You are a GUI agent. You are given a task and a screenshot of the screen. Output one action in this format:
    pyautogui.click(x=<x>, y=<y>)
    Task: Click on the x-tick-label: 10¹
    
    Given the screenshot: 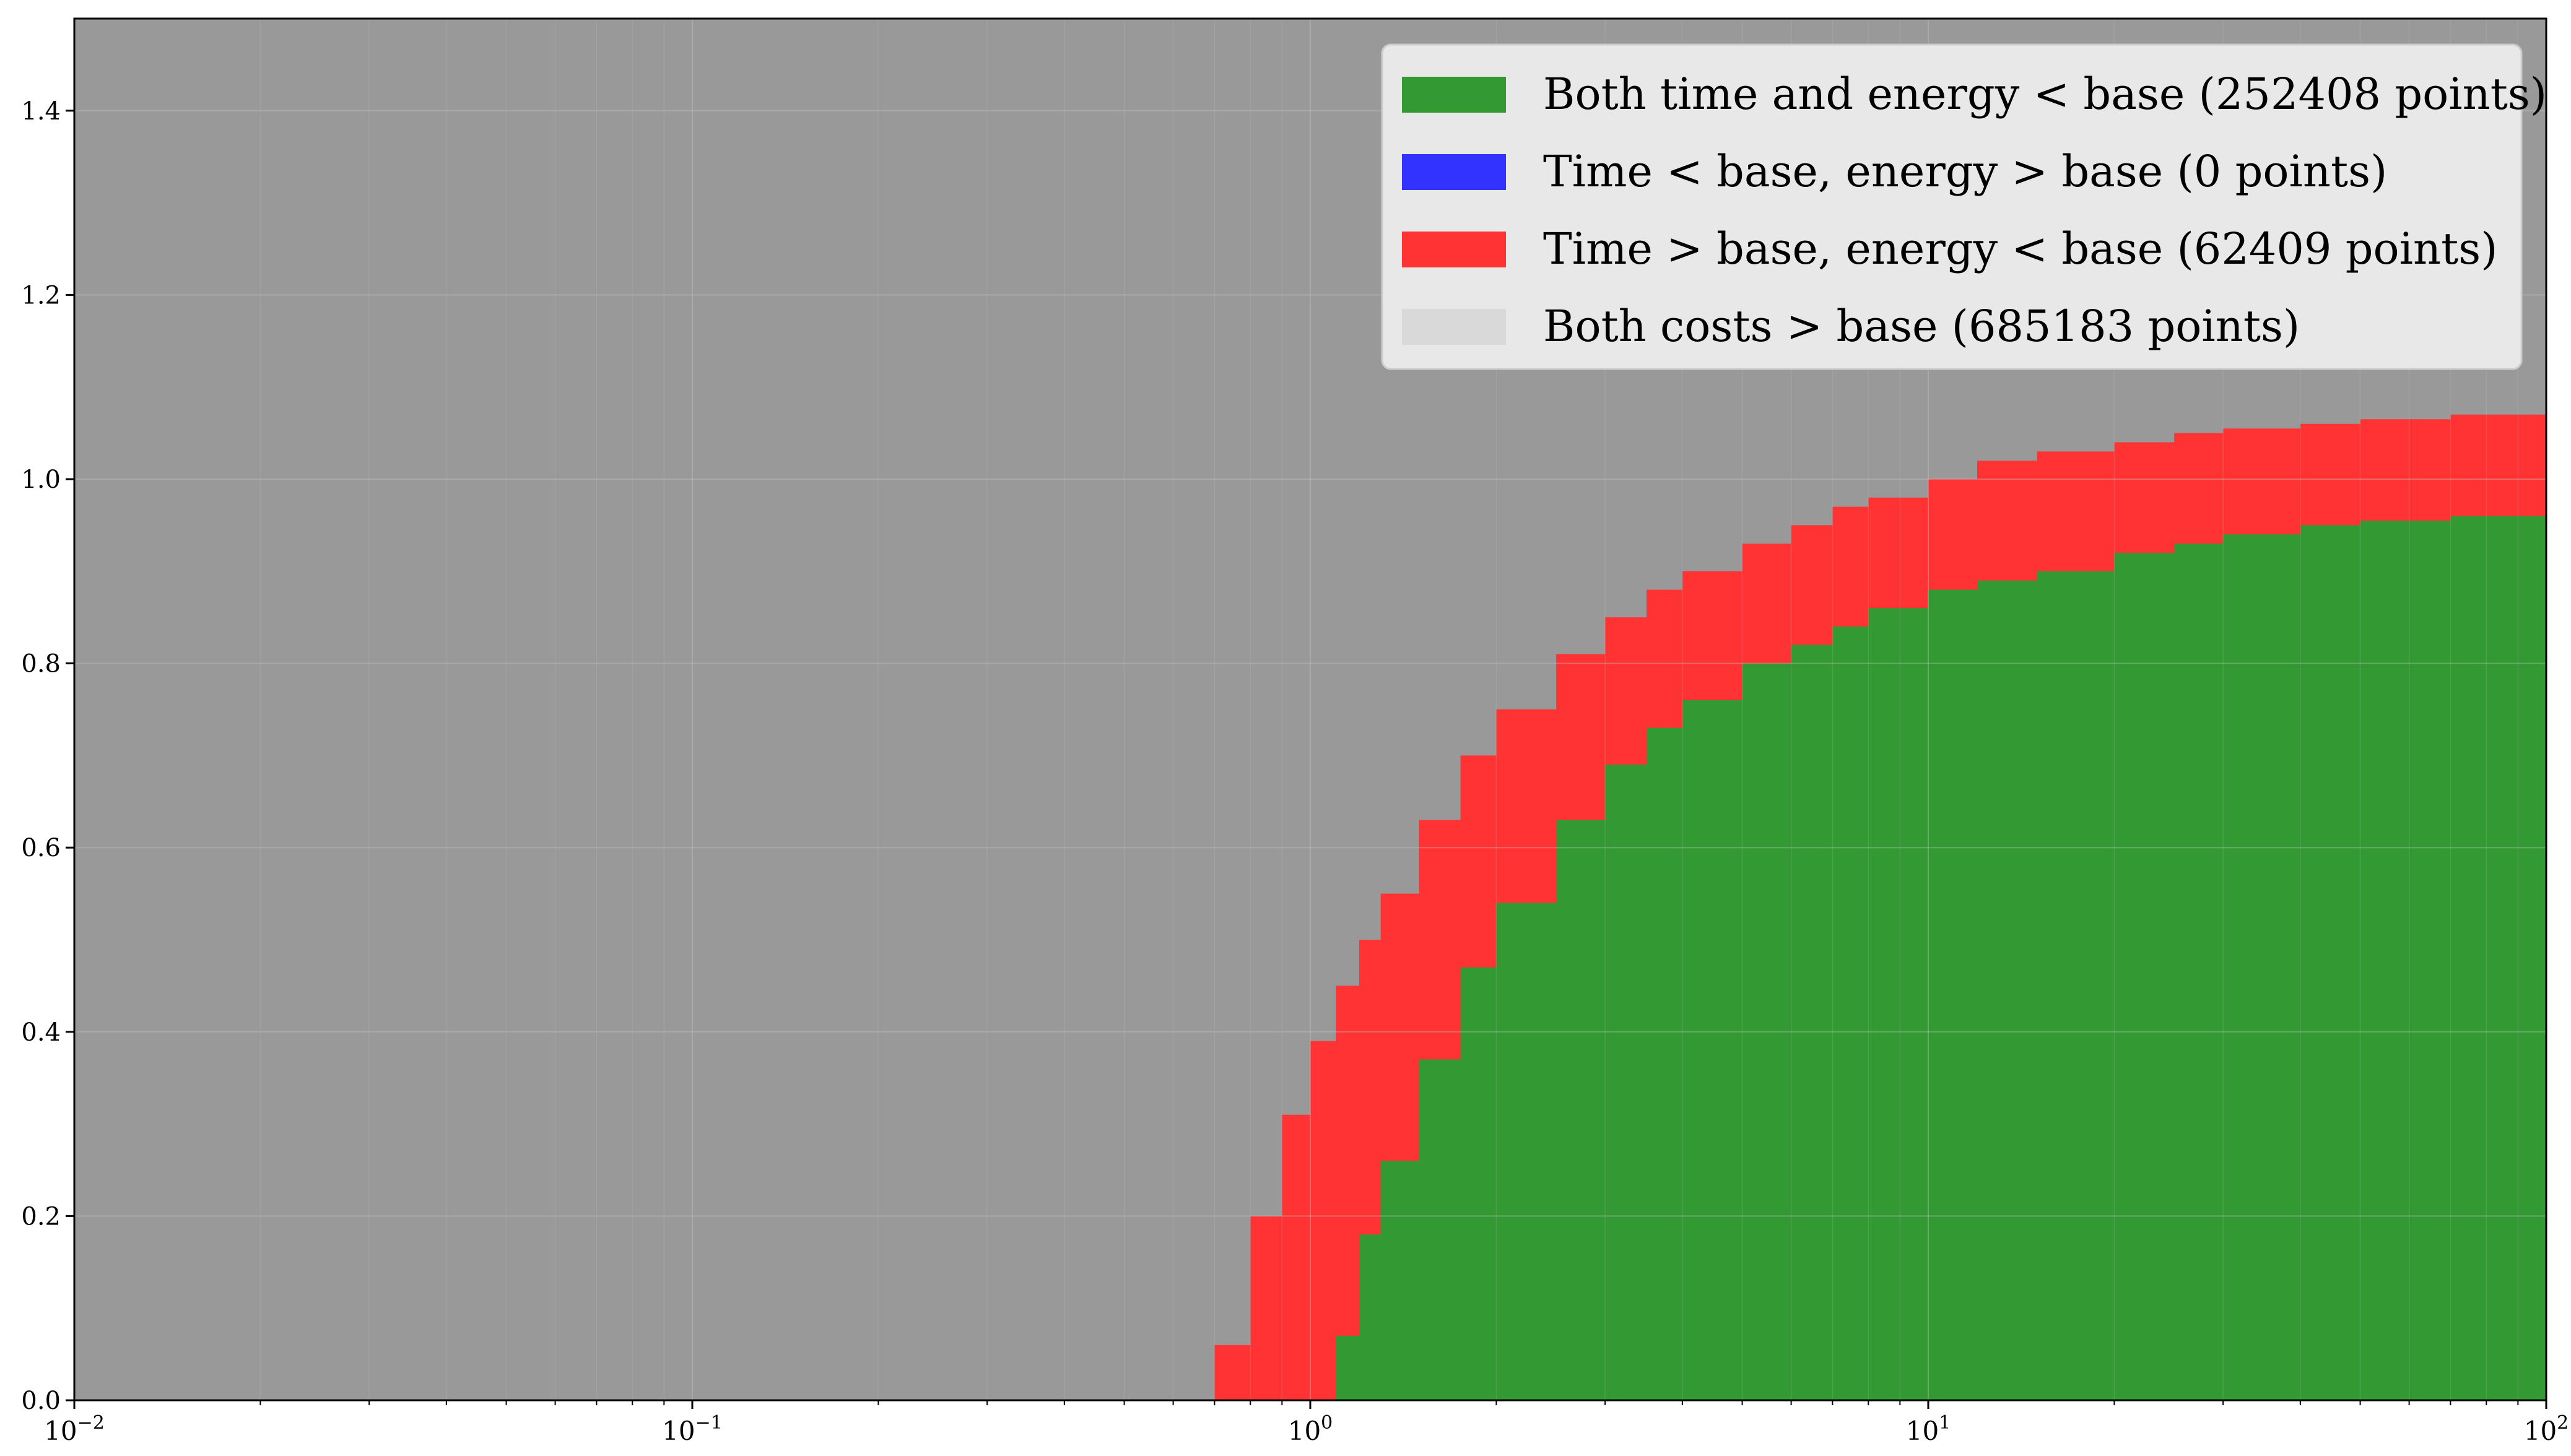 What is the action you would take?
    pyautogui.click(x=1928, y=1429)
    